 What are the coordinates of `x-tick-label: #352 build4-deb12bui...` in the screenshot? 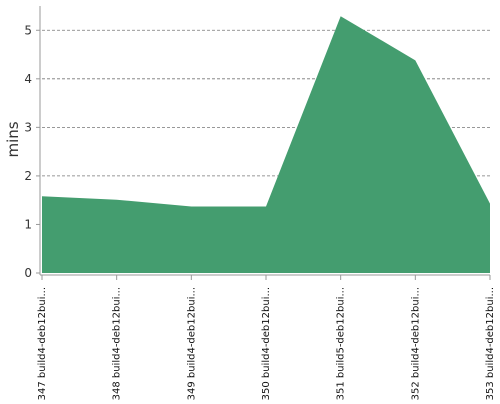 It's located at (415, 343).